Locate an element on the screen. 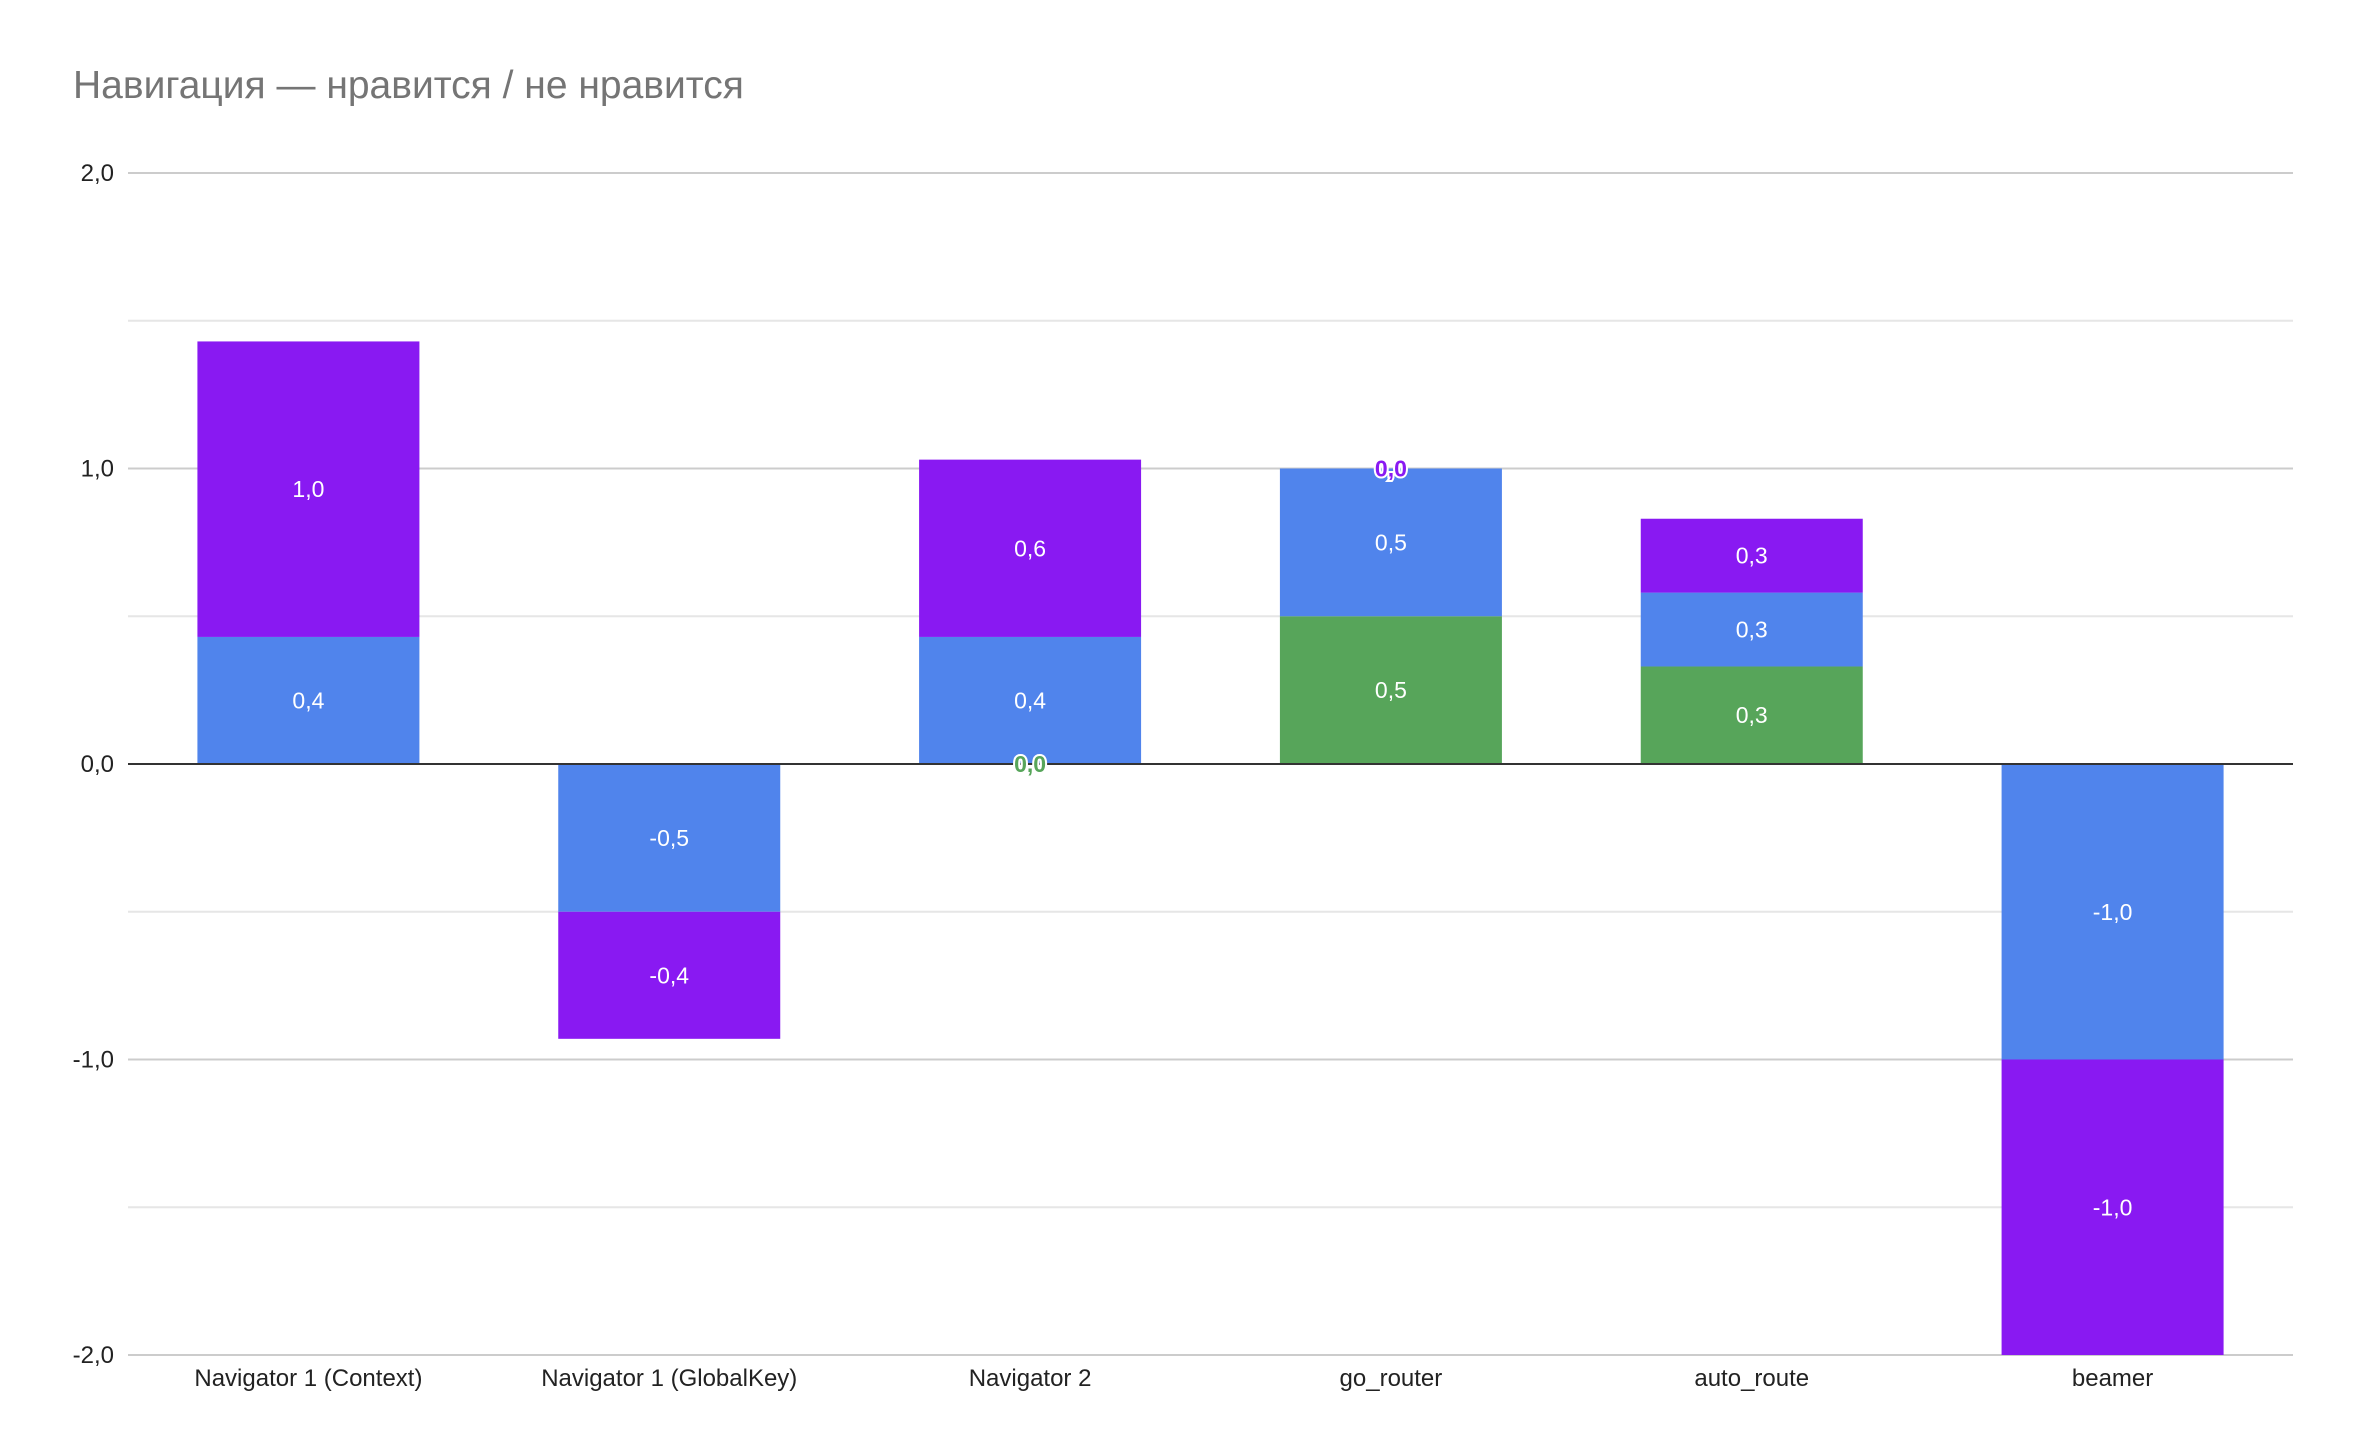 The width and height of the screenshot is (2354, 1456). y-tick-label: -1,0 is located at coordinates (93, 1060).